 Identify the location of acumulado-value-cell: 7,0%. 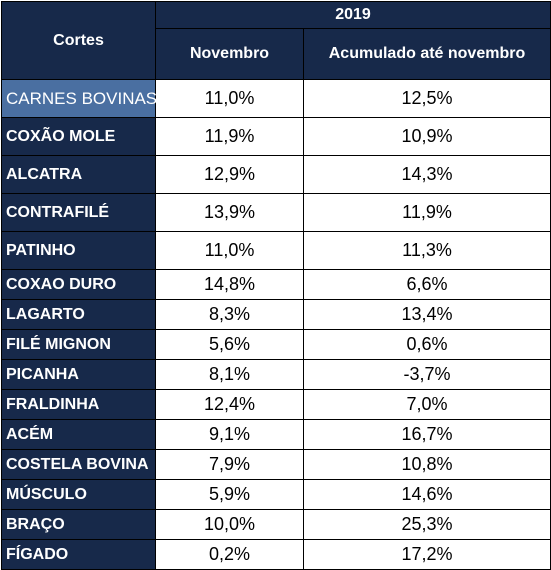
(427, 404).